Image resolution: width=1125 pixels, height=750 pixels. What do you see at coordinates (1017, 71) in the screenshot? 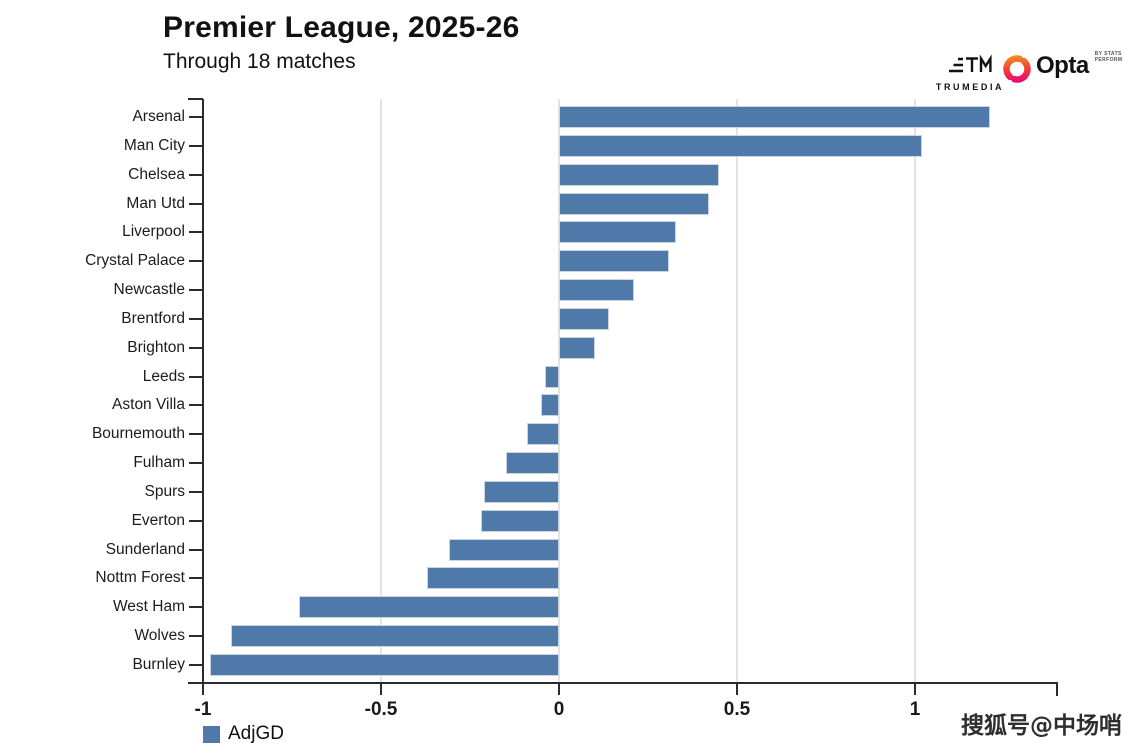
I see `opta-ring-icon` at bounding box center [1017, 71].